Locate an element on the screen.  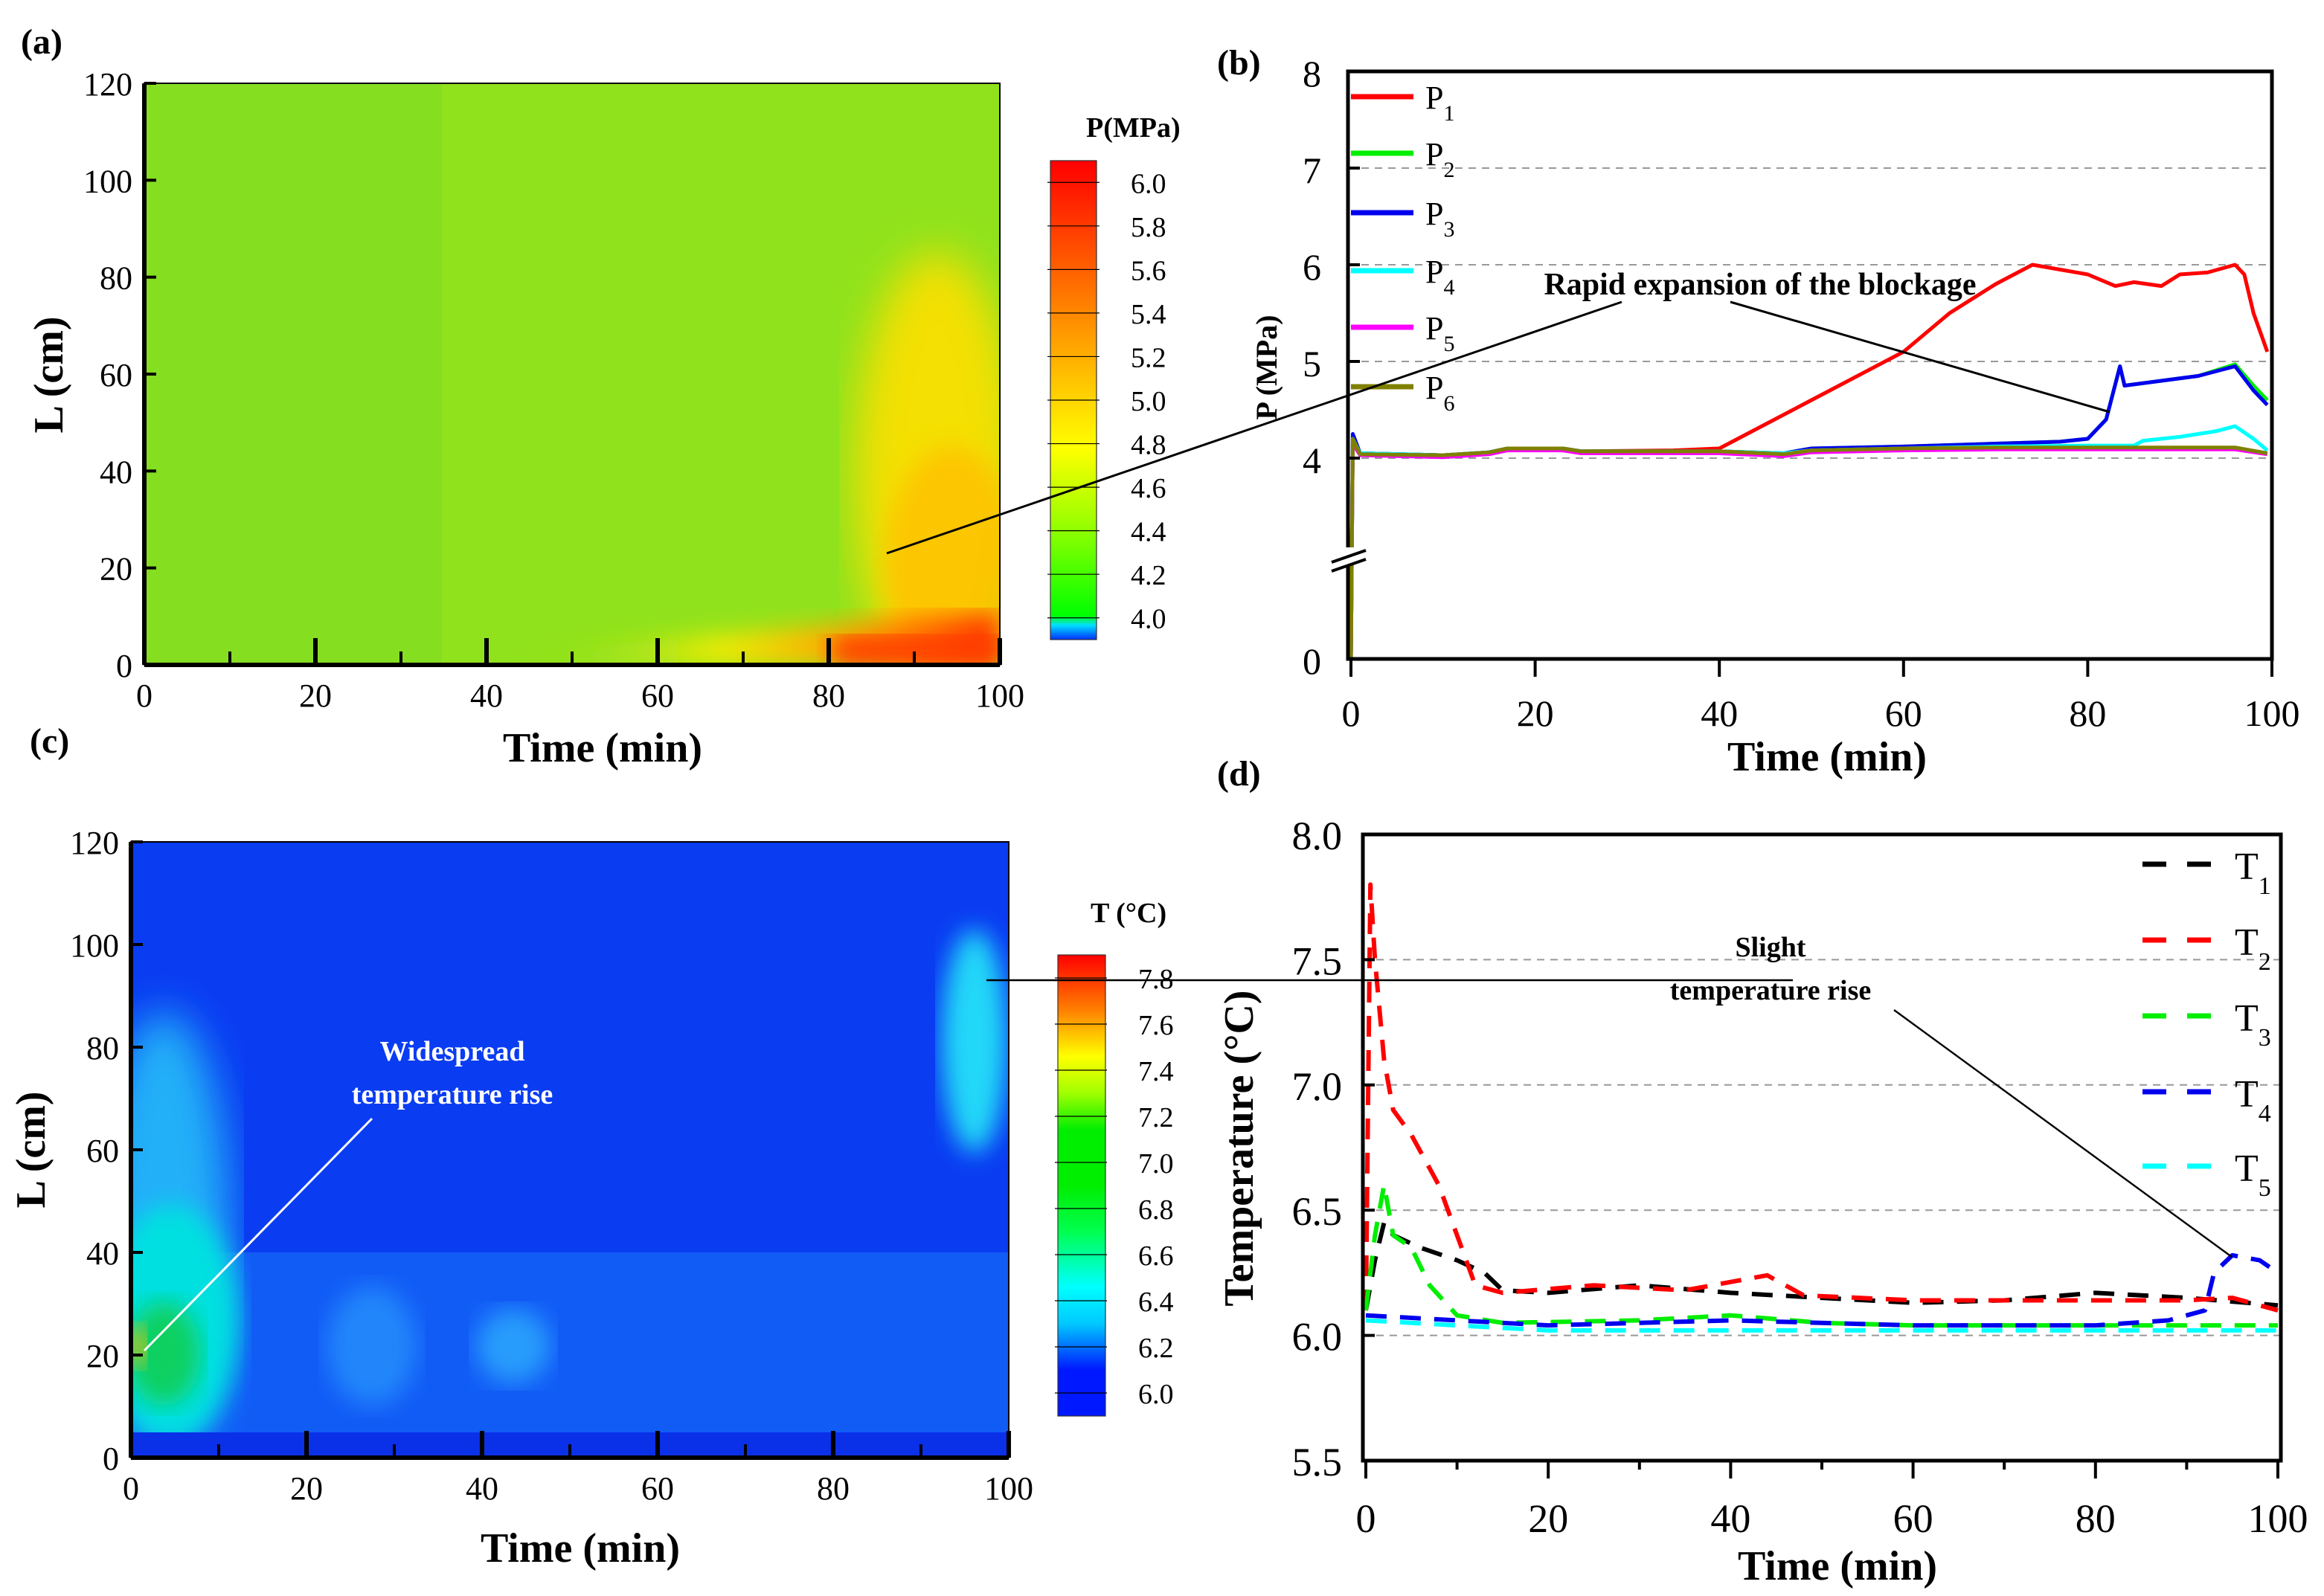
pressure-lines is located at coordinates (1809, 461).